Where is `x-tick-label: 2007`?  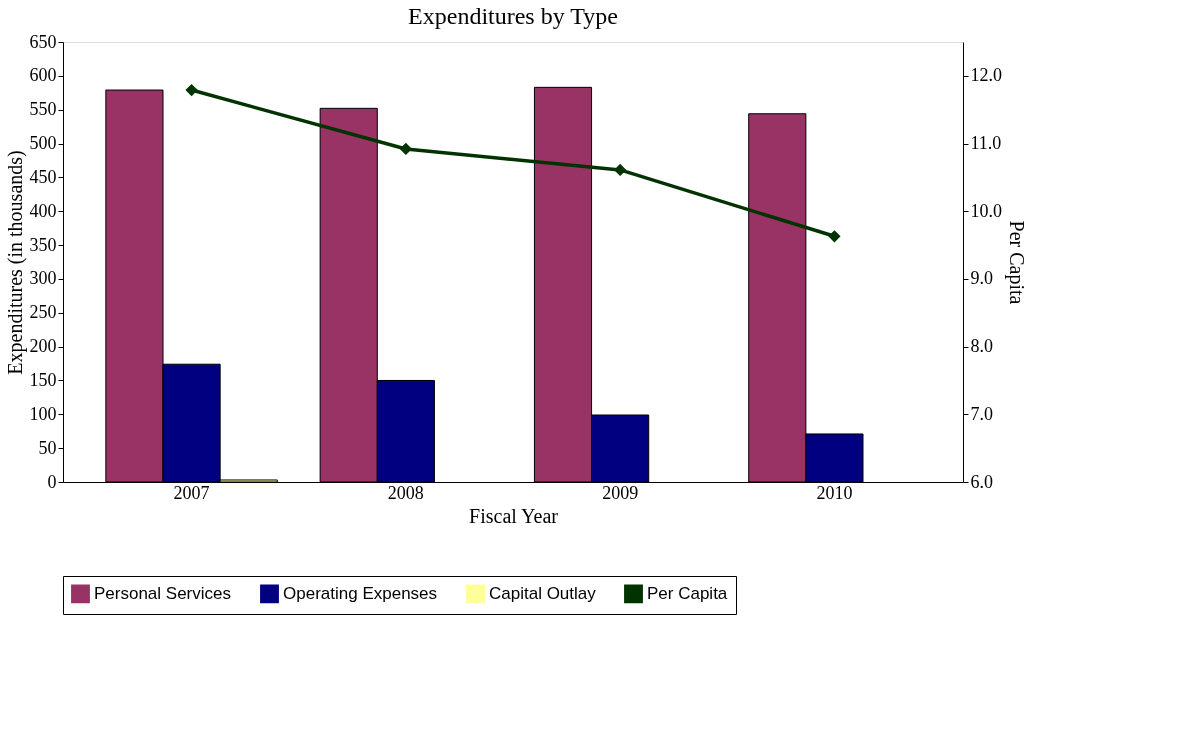
x-tick-label: 2007 is located at coordinates (191, 492).